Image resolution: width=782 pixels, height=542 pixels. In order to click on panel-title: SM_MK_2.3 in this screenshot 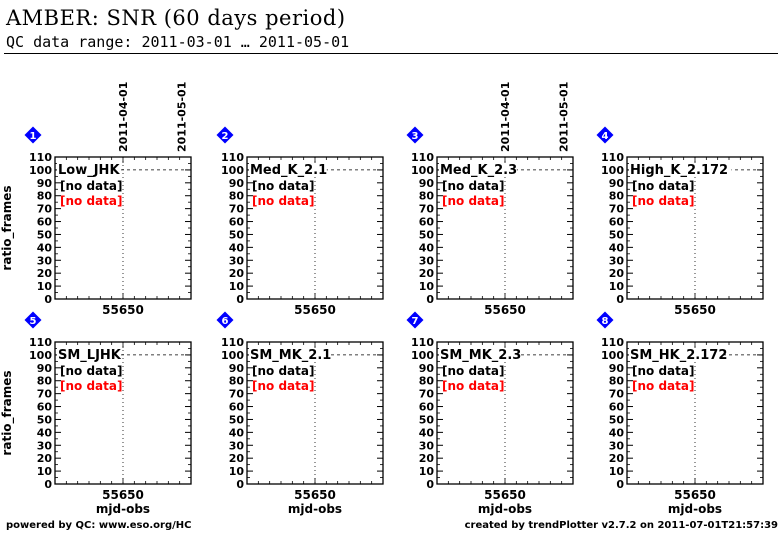, I will do `click(480, 355)`.